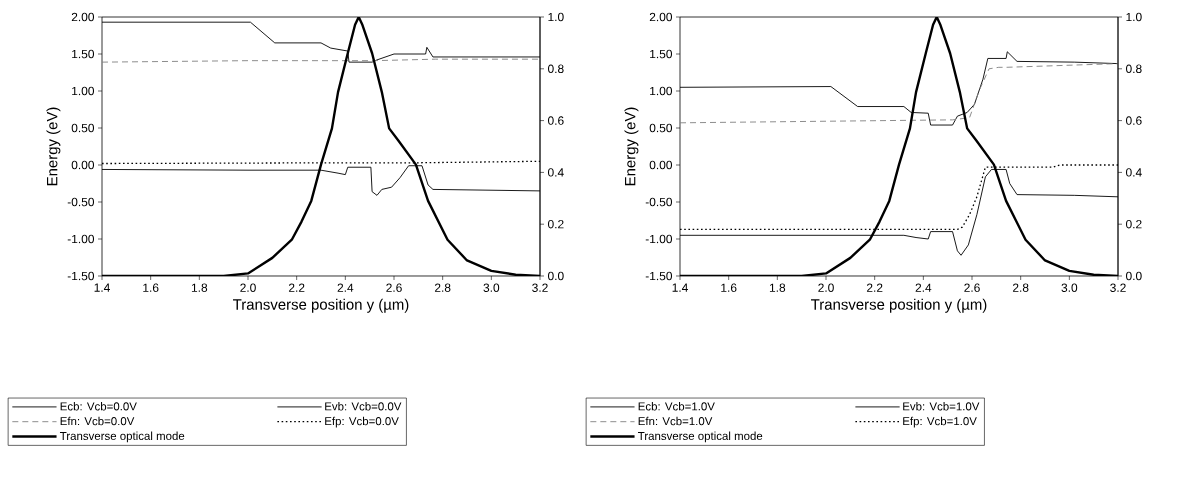 This screenshot has width=1178, height=491. What do you see at coordinates (940, 422) in the screenshot?
I see `legend-label: Efp: Vcb=1.0V` at bounding box center [940, 422].